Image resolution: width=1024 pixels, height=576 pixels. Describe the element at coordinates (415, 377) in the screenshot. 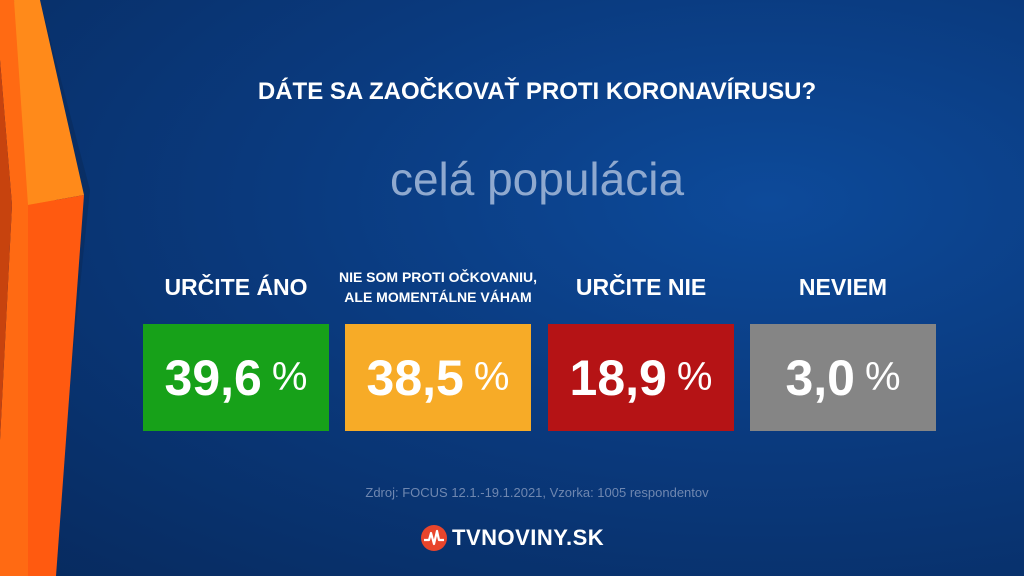

I see `value-label: 38,5` at that location.